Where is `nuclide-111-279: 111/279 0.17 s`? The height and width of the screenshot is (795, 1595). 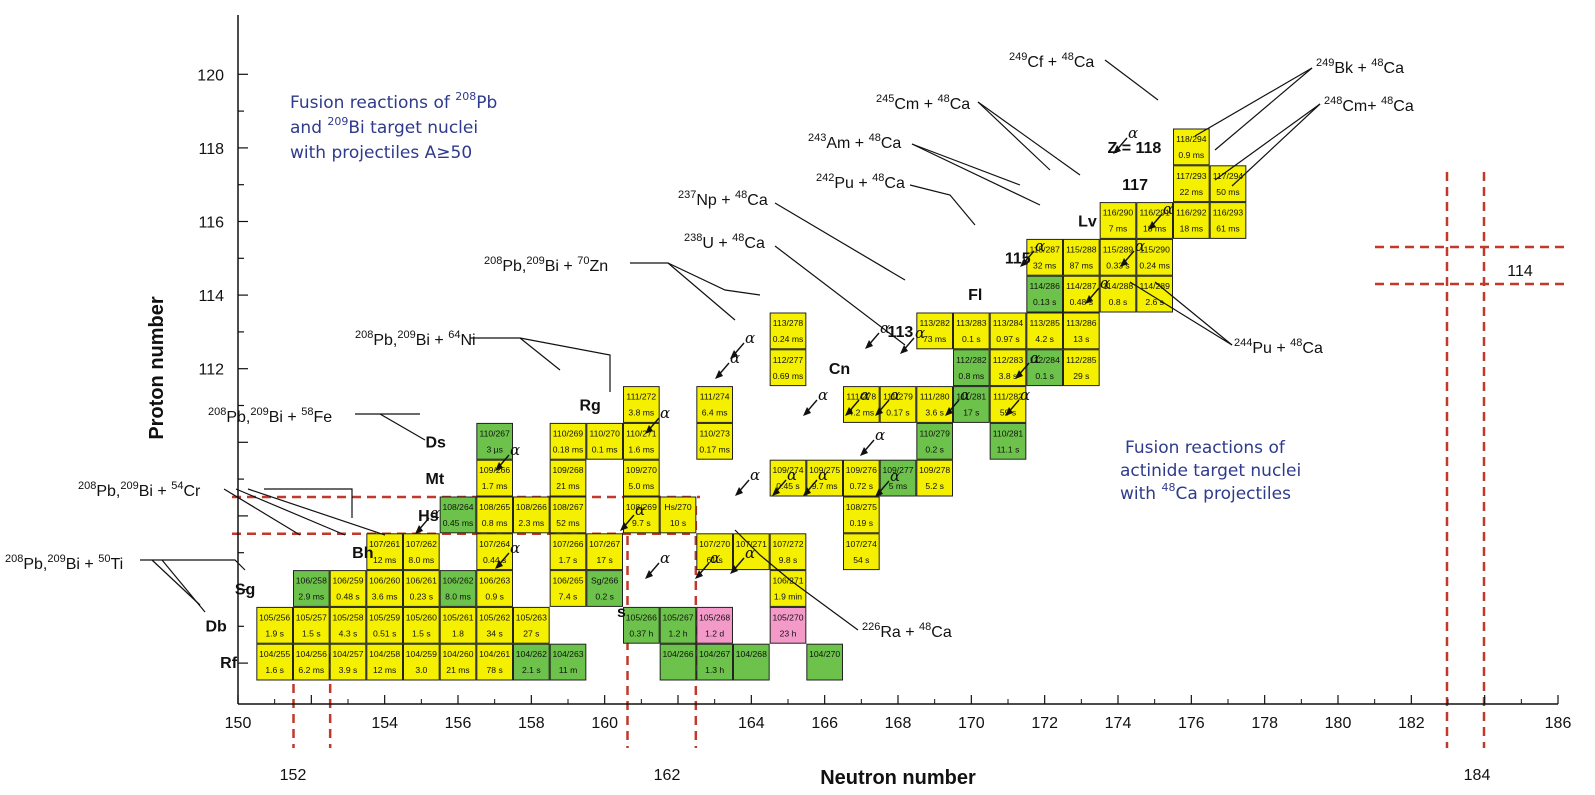 nuclide-111-279: 111/279 0.17 s is located at coordinates (898, 404).